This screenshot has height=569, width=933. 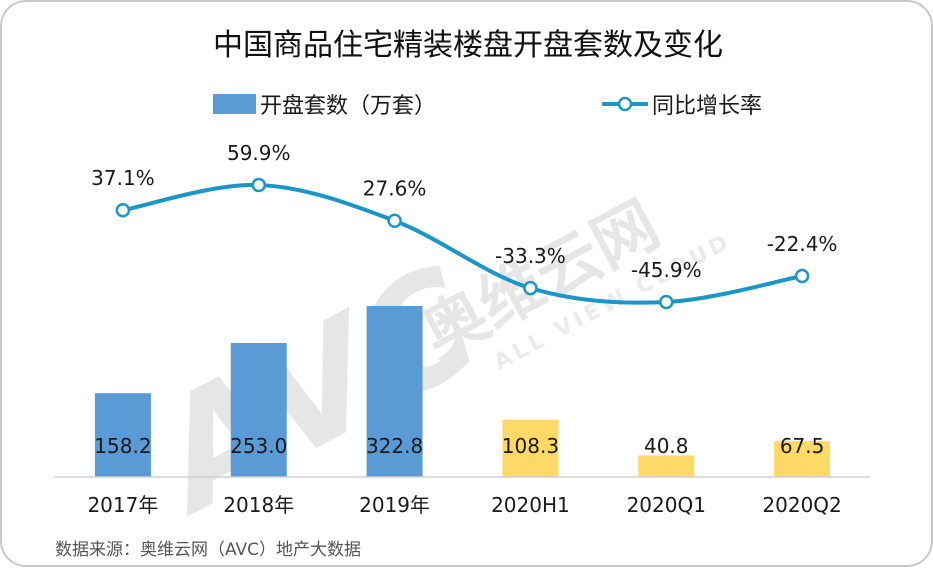 What do you see at coordinates (464, 505) in the screenshot?
I see `x-axis-labels: 2017年 2018年 2019年 2020H1 2020Q1 2020Q2` at bounding box center [464, 505].